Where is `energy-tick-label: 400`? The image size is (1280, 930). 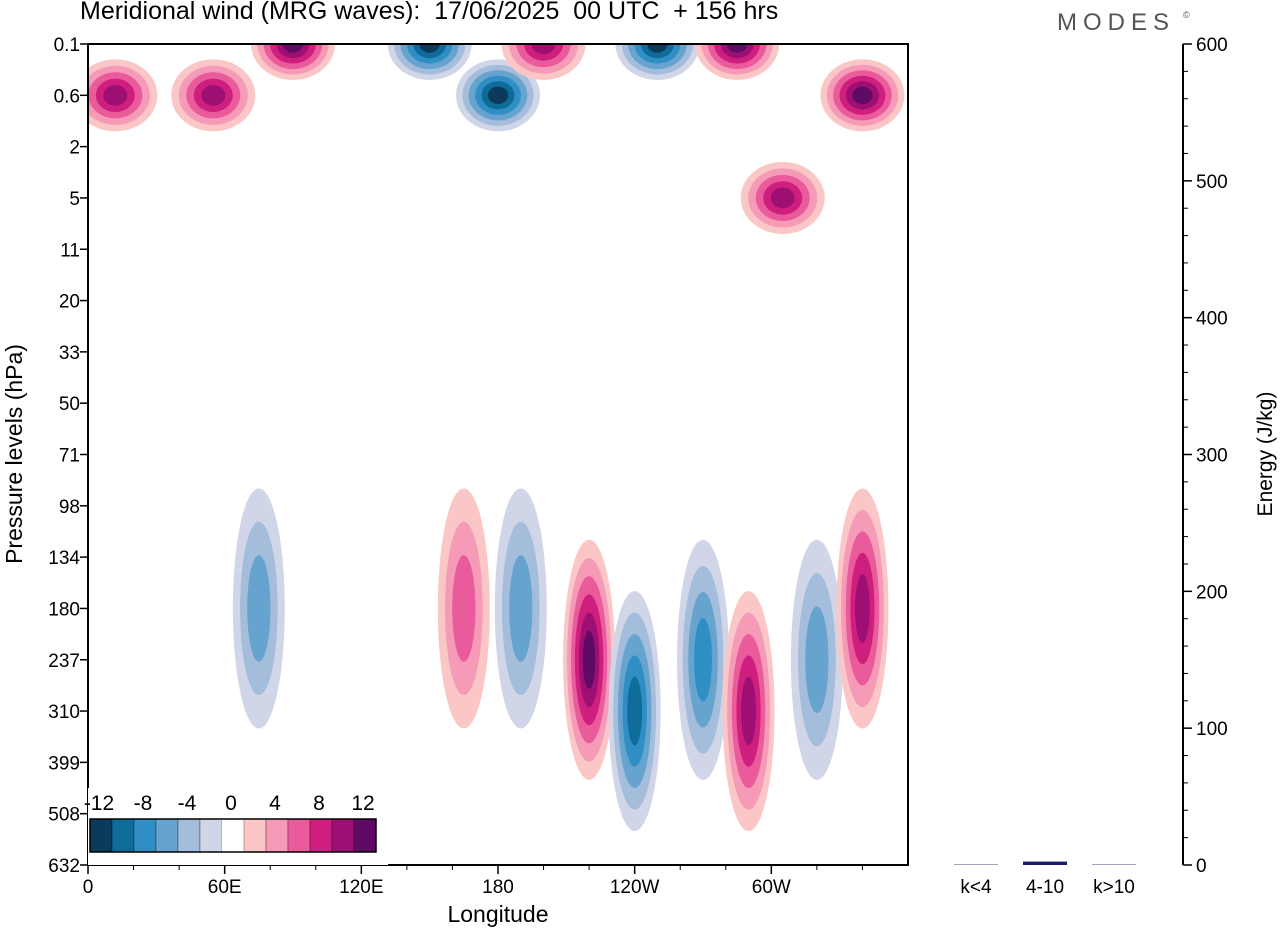
energy-tick-label: 400 is located at coordinates (1212, 319).